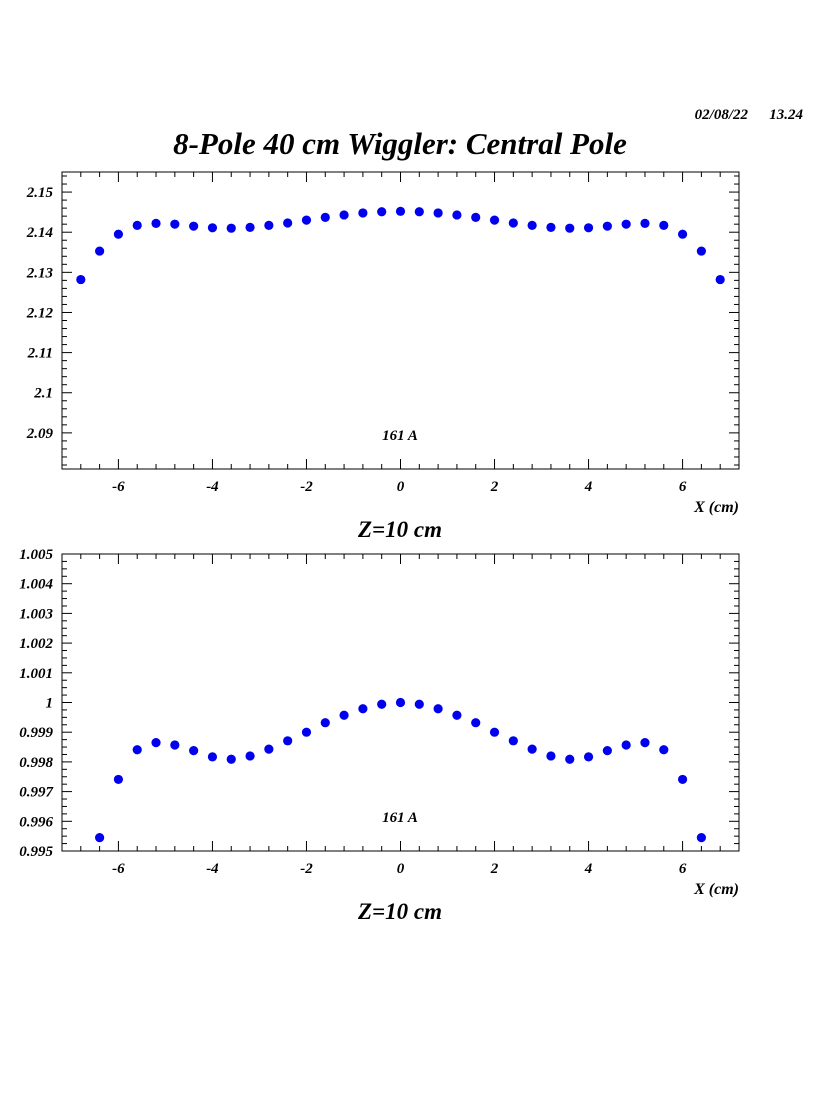  What do you see at coordinates (40, 273) in the screenshot?
I see `y-tick-label: 2.13` at bounding box center [40, 273].